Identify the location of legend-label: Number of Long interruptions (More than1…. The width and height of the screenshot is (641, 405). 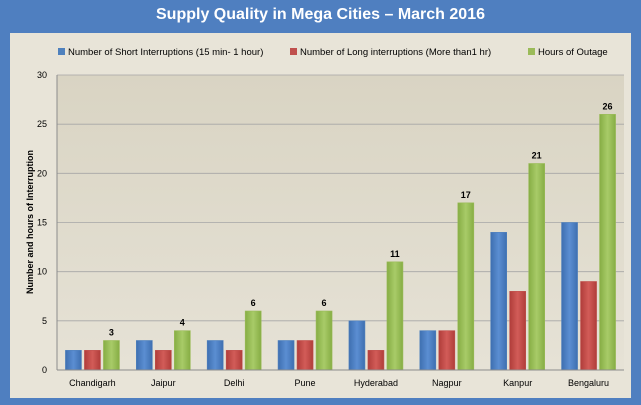
(395, 52).